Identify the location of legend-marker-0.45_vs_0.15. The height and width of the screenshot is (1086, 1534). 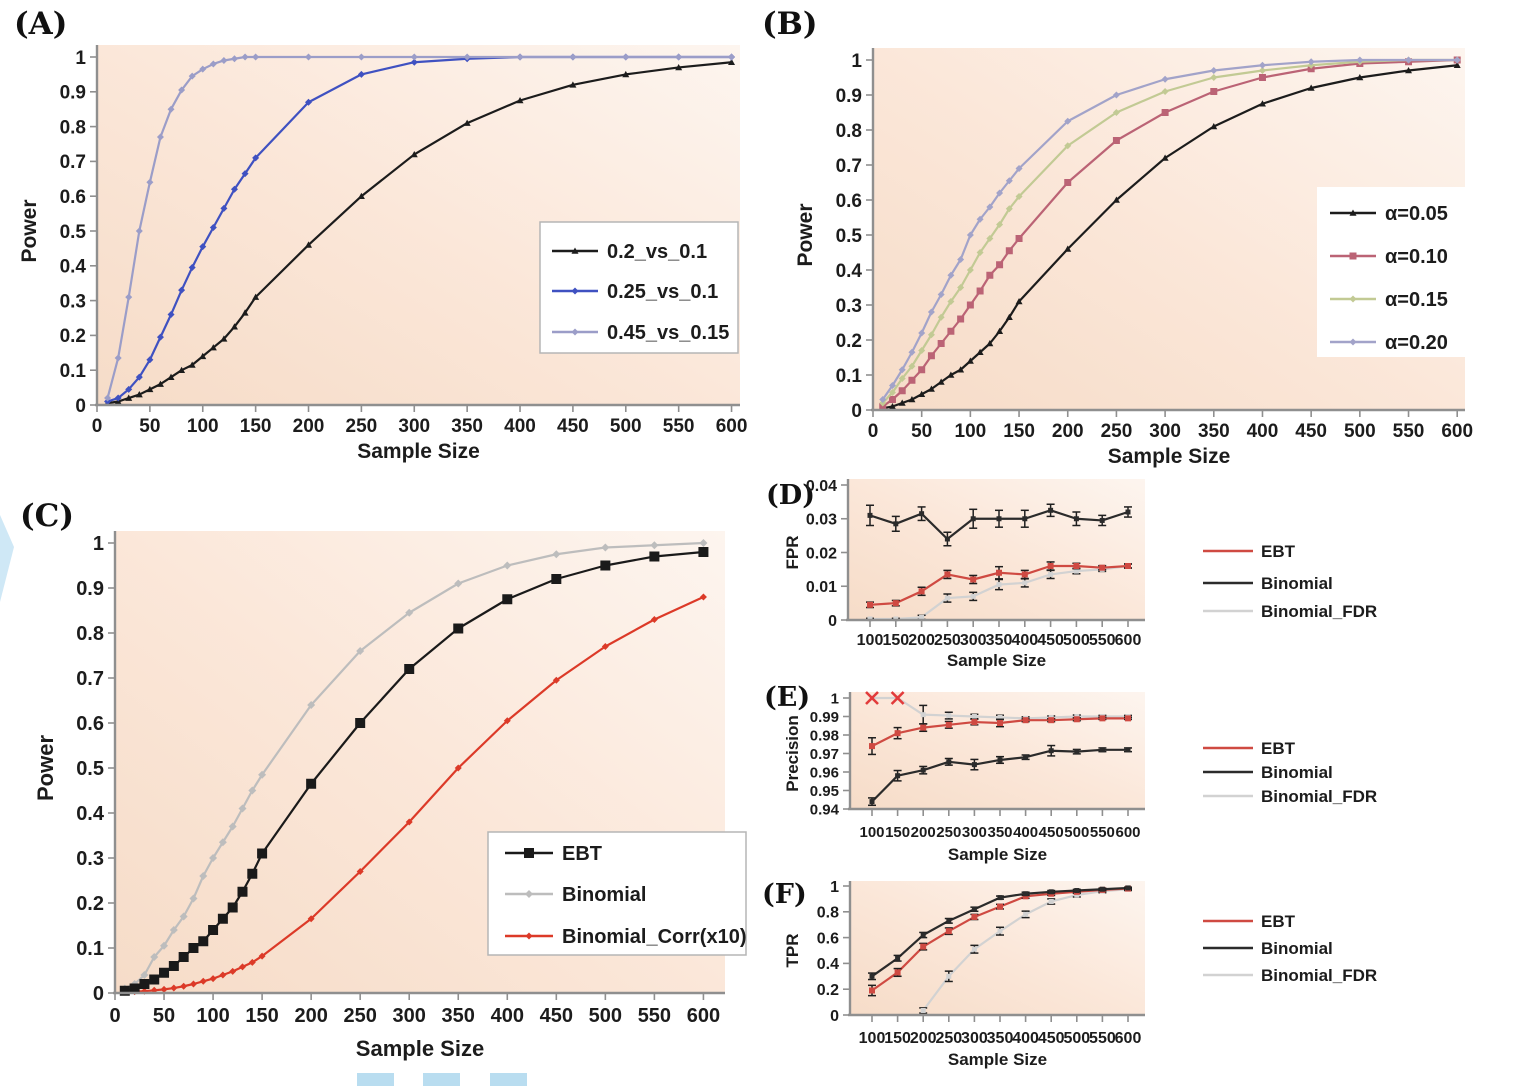
(575, 332).